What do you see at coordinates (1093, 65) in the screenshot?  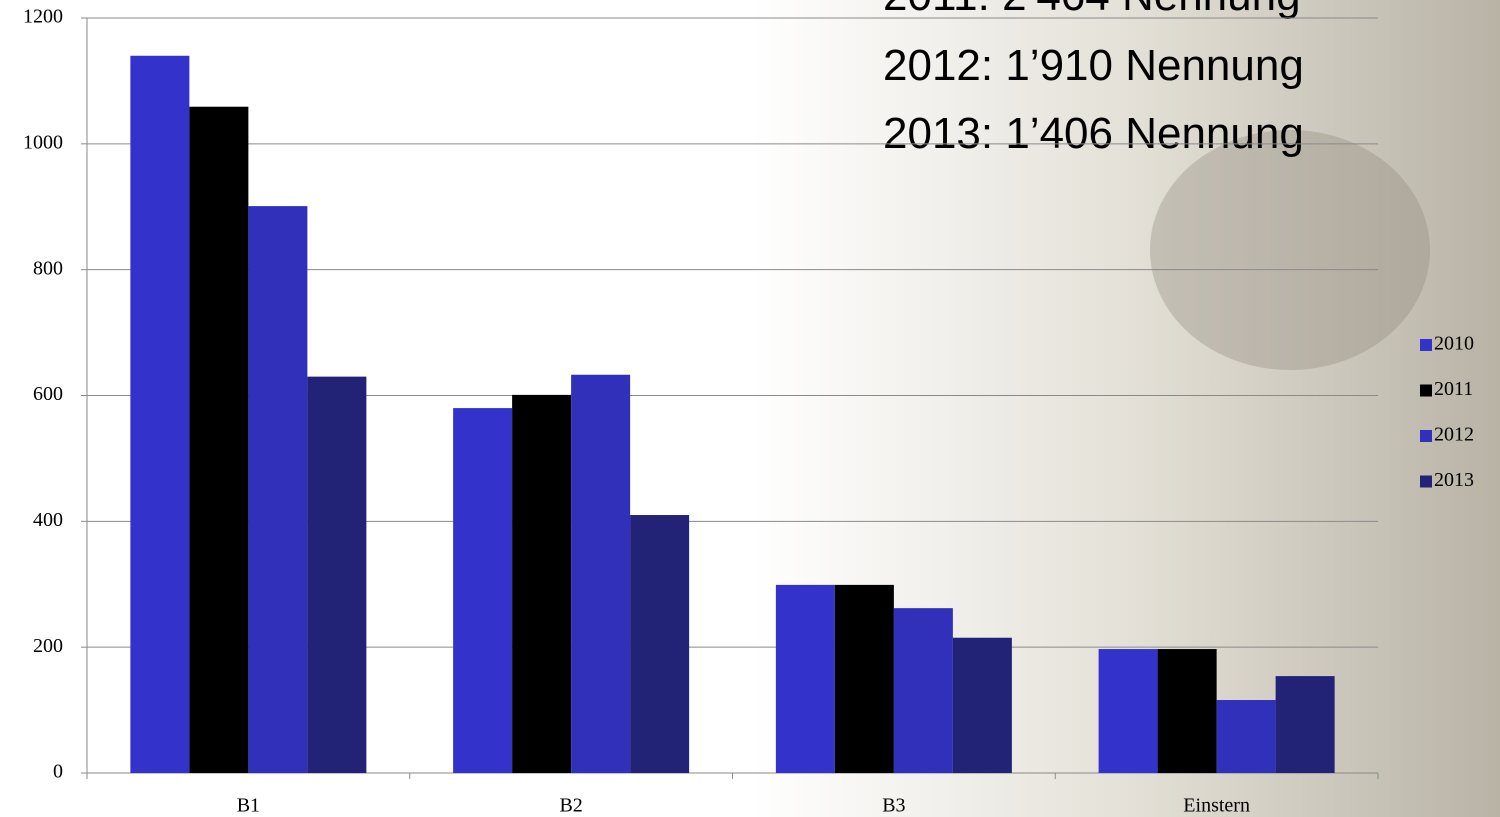 I see `note: 2012: 1’910 Nennung` at bounding box center [1093, 65].